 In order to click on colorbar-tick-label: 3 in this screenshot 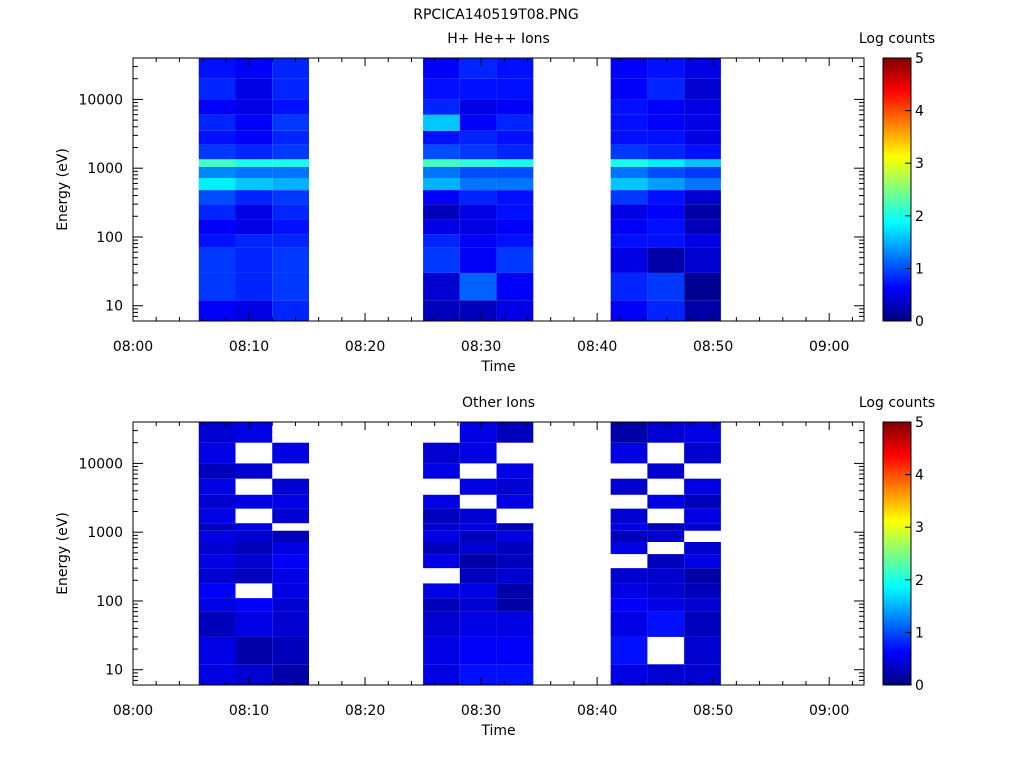, I will do `click(919, 164)`.